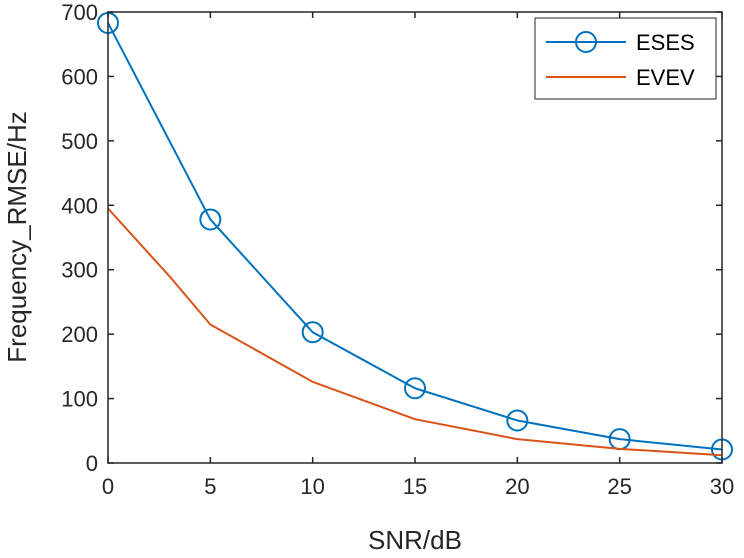 This screenshot has width=744, height=558. I want to click on y-tick-label: 200, so click(79, 334).